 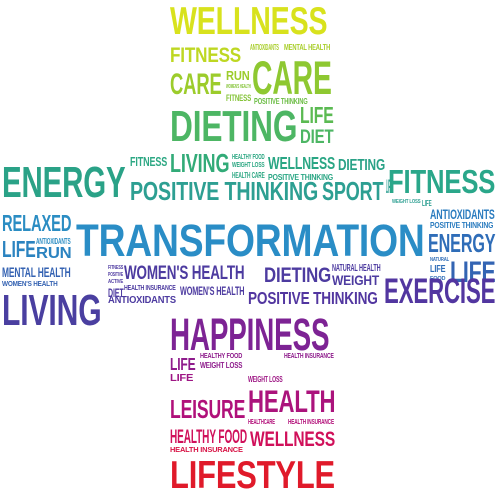 What do you see at coordinates (440, 291) in the screenshot?
I see `word-cloud-word: EXERCISE` at bounding box center [440, 291].